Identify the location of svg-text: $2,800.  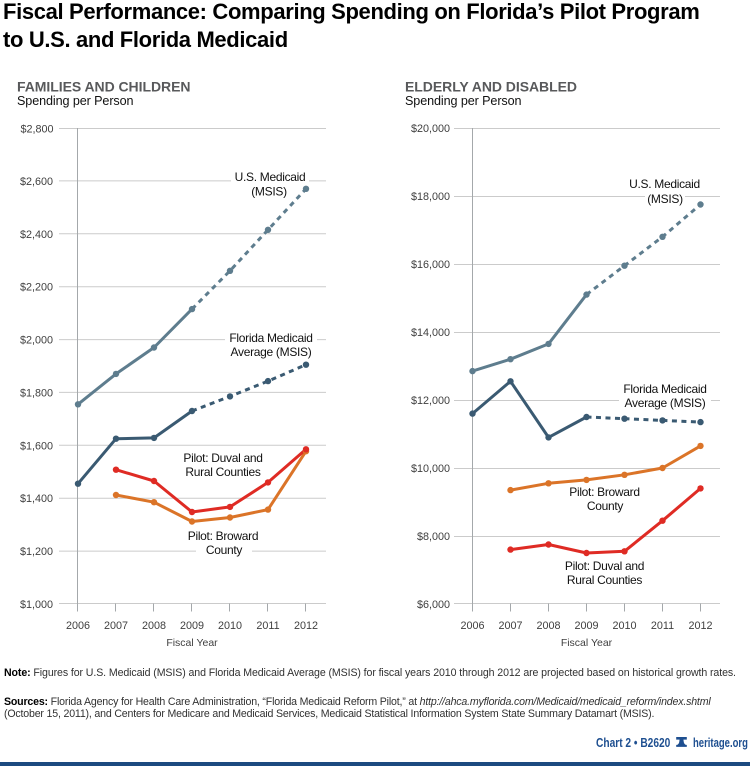
(36, 130).